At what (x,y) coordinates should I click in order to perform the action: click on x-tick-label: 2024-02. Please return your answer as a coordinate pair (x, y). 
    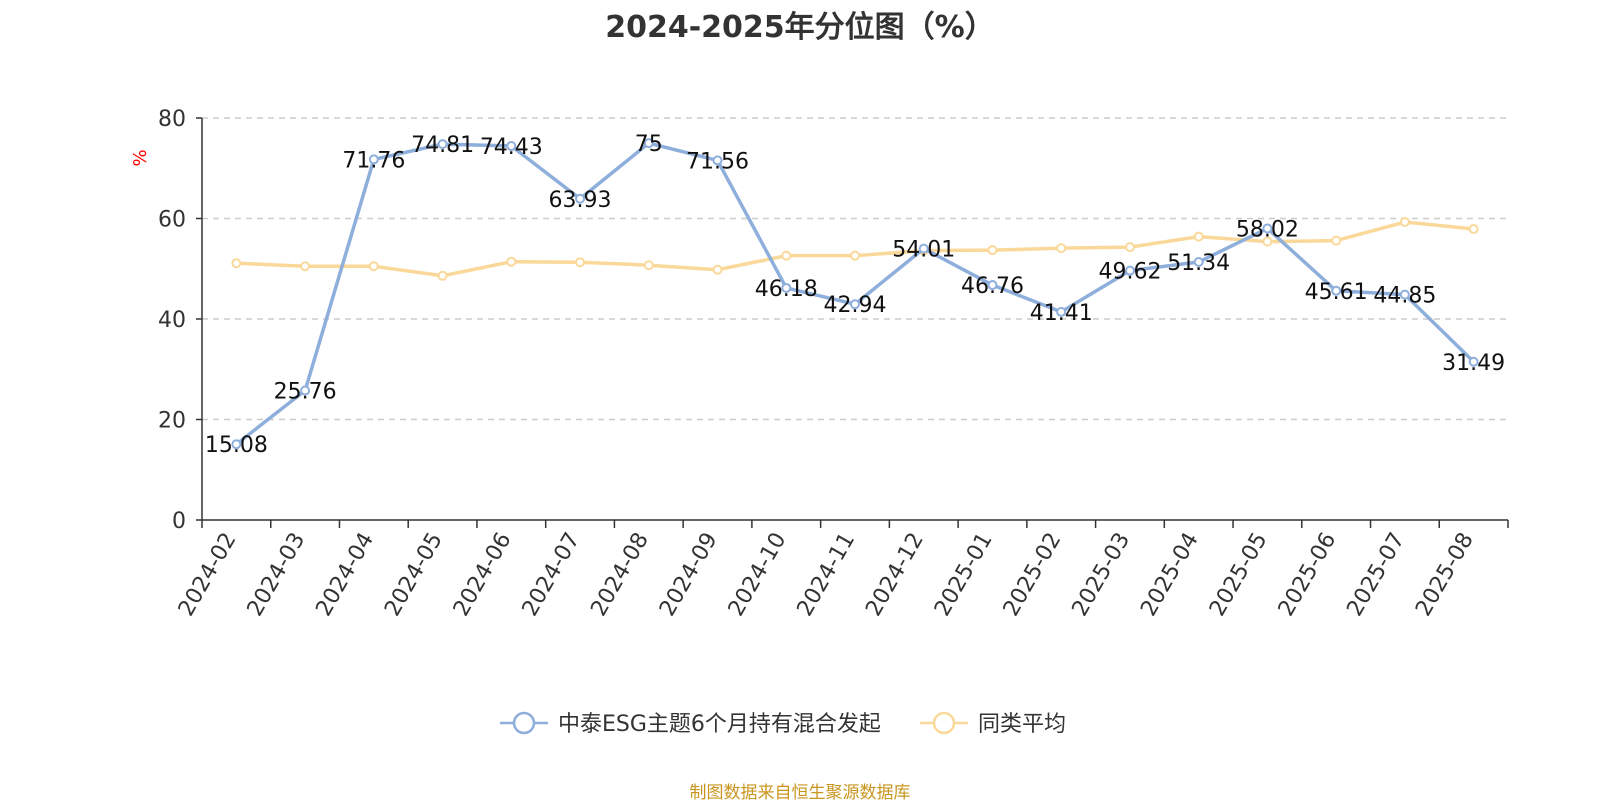
    Looking at the image, I should click on (208, 575).